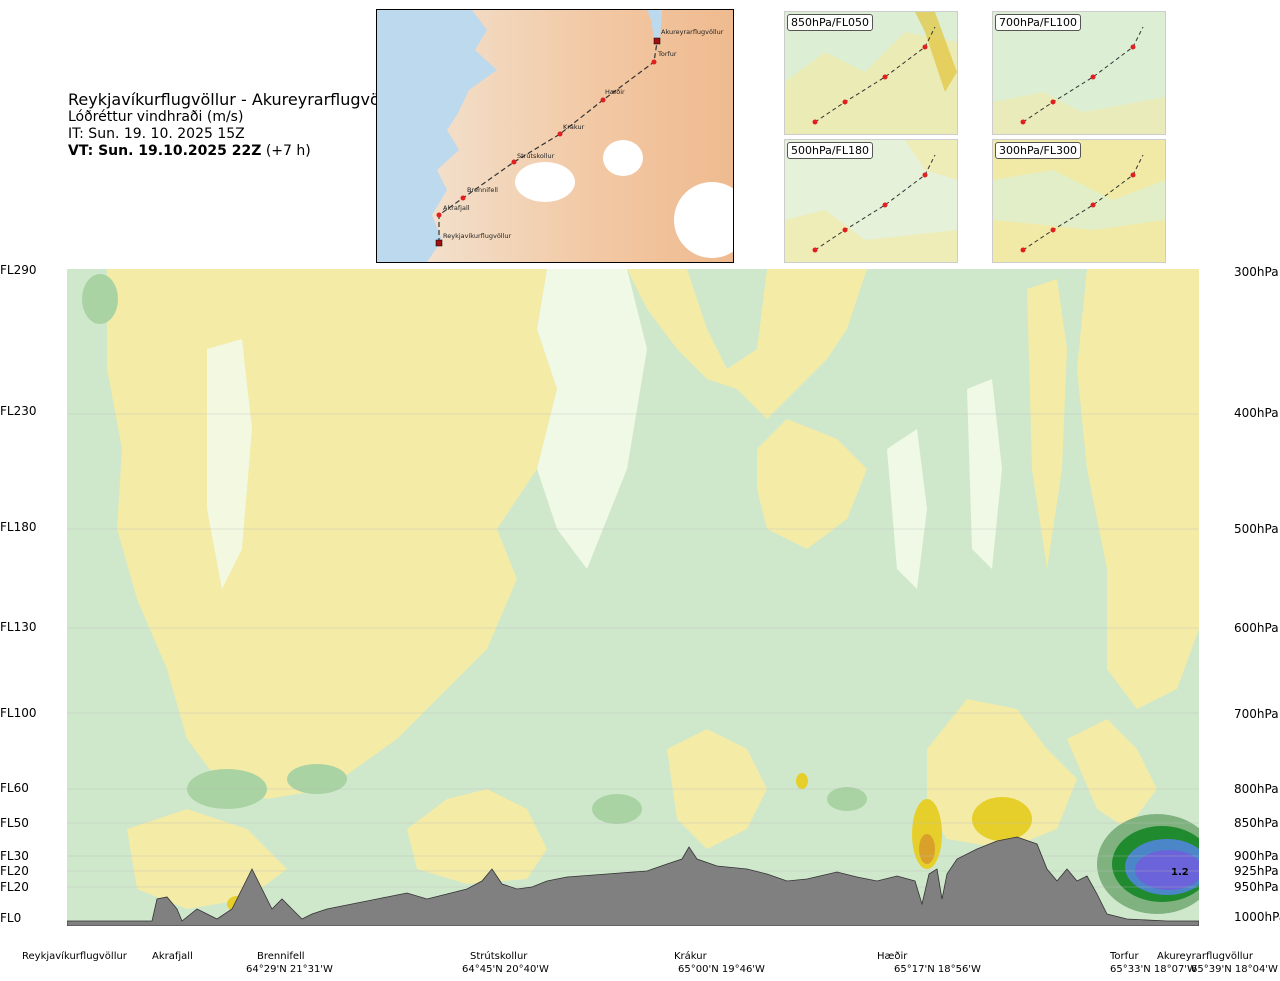 This screenshot has height=981, width=1280. Describe the element at coordinates (623, 158) in the screenshot. I see `glacier-hofsjokull` at that location.